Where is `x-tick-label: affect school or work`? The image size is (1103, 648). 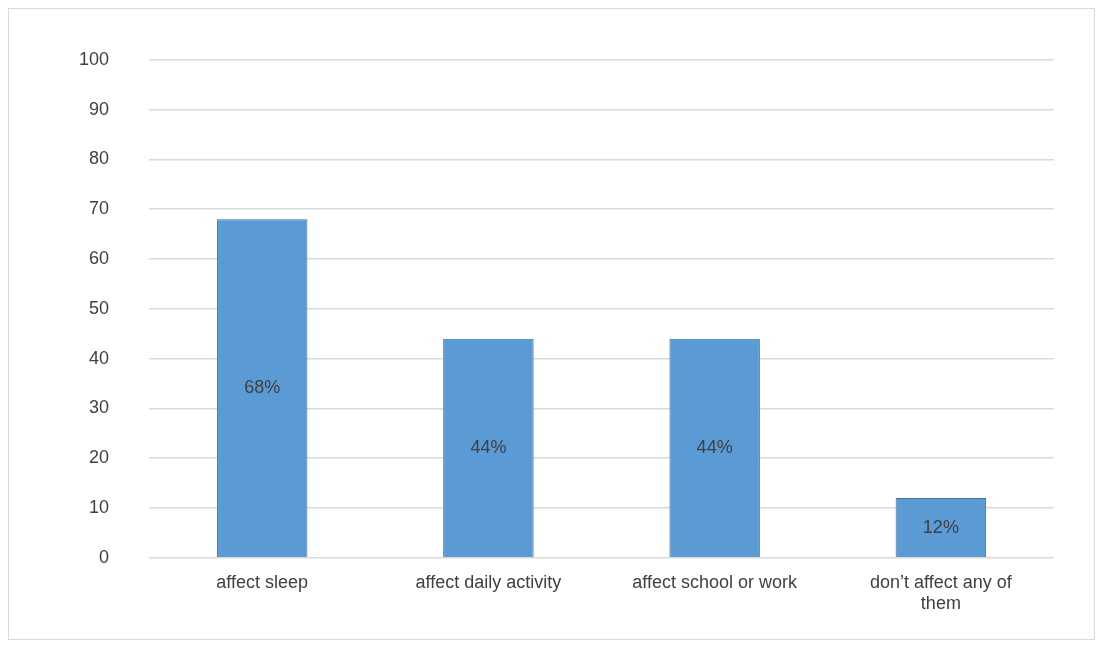
x-tick-label: affect school or work is located at coordinates (715, 581).